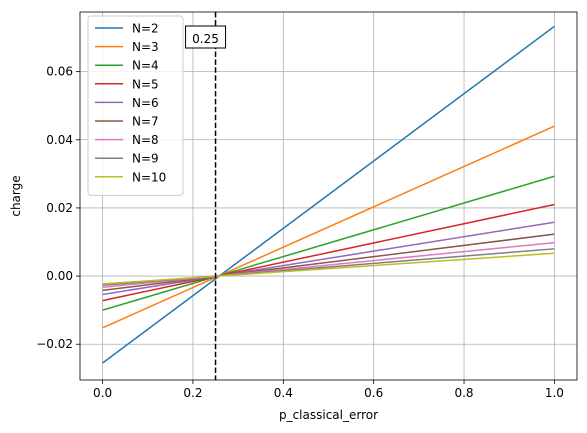 This screenshot has height=433, width=587. What do you see at coordinates (192, 393) in the screenshot?
I see `x-tick-label: 0.2` at bounding box center [192, 393].